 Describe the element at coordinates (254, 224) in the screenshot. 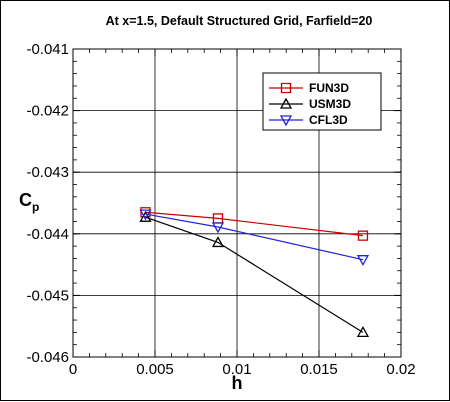

I see `series-line-fun3d` at that location.